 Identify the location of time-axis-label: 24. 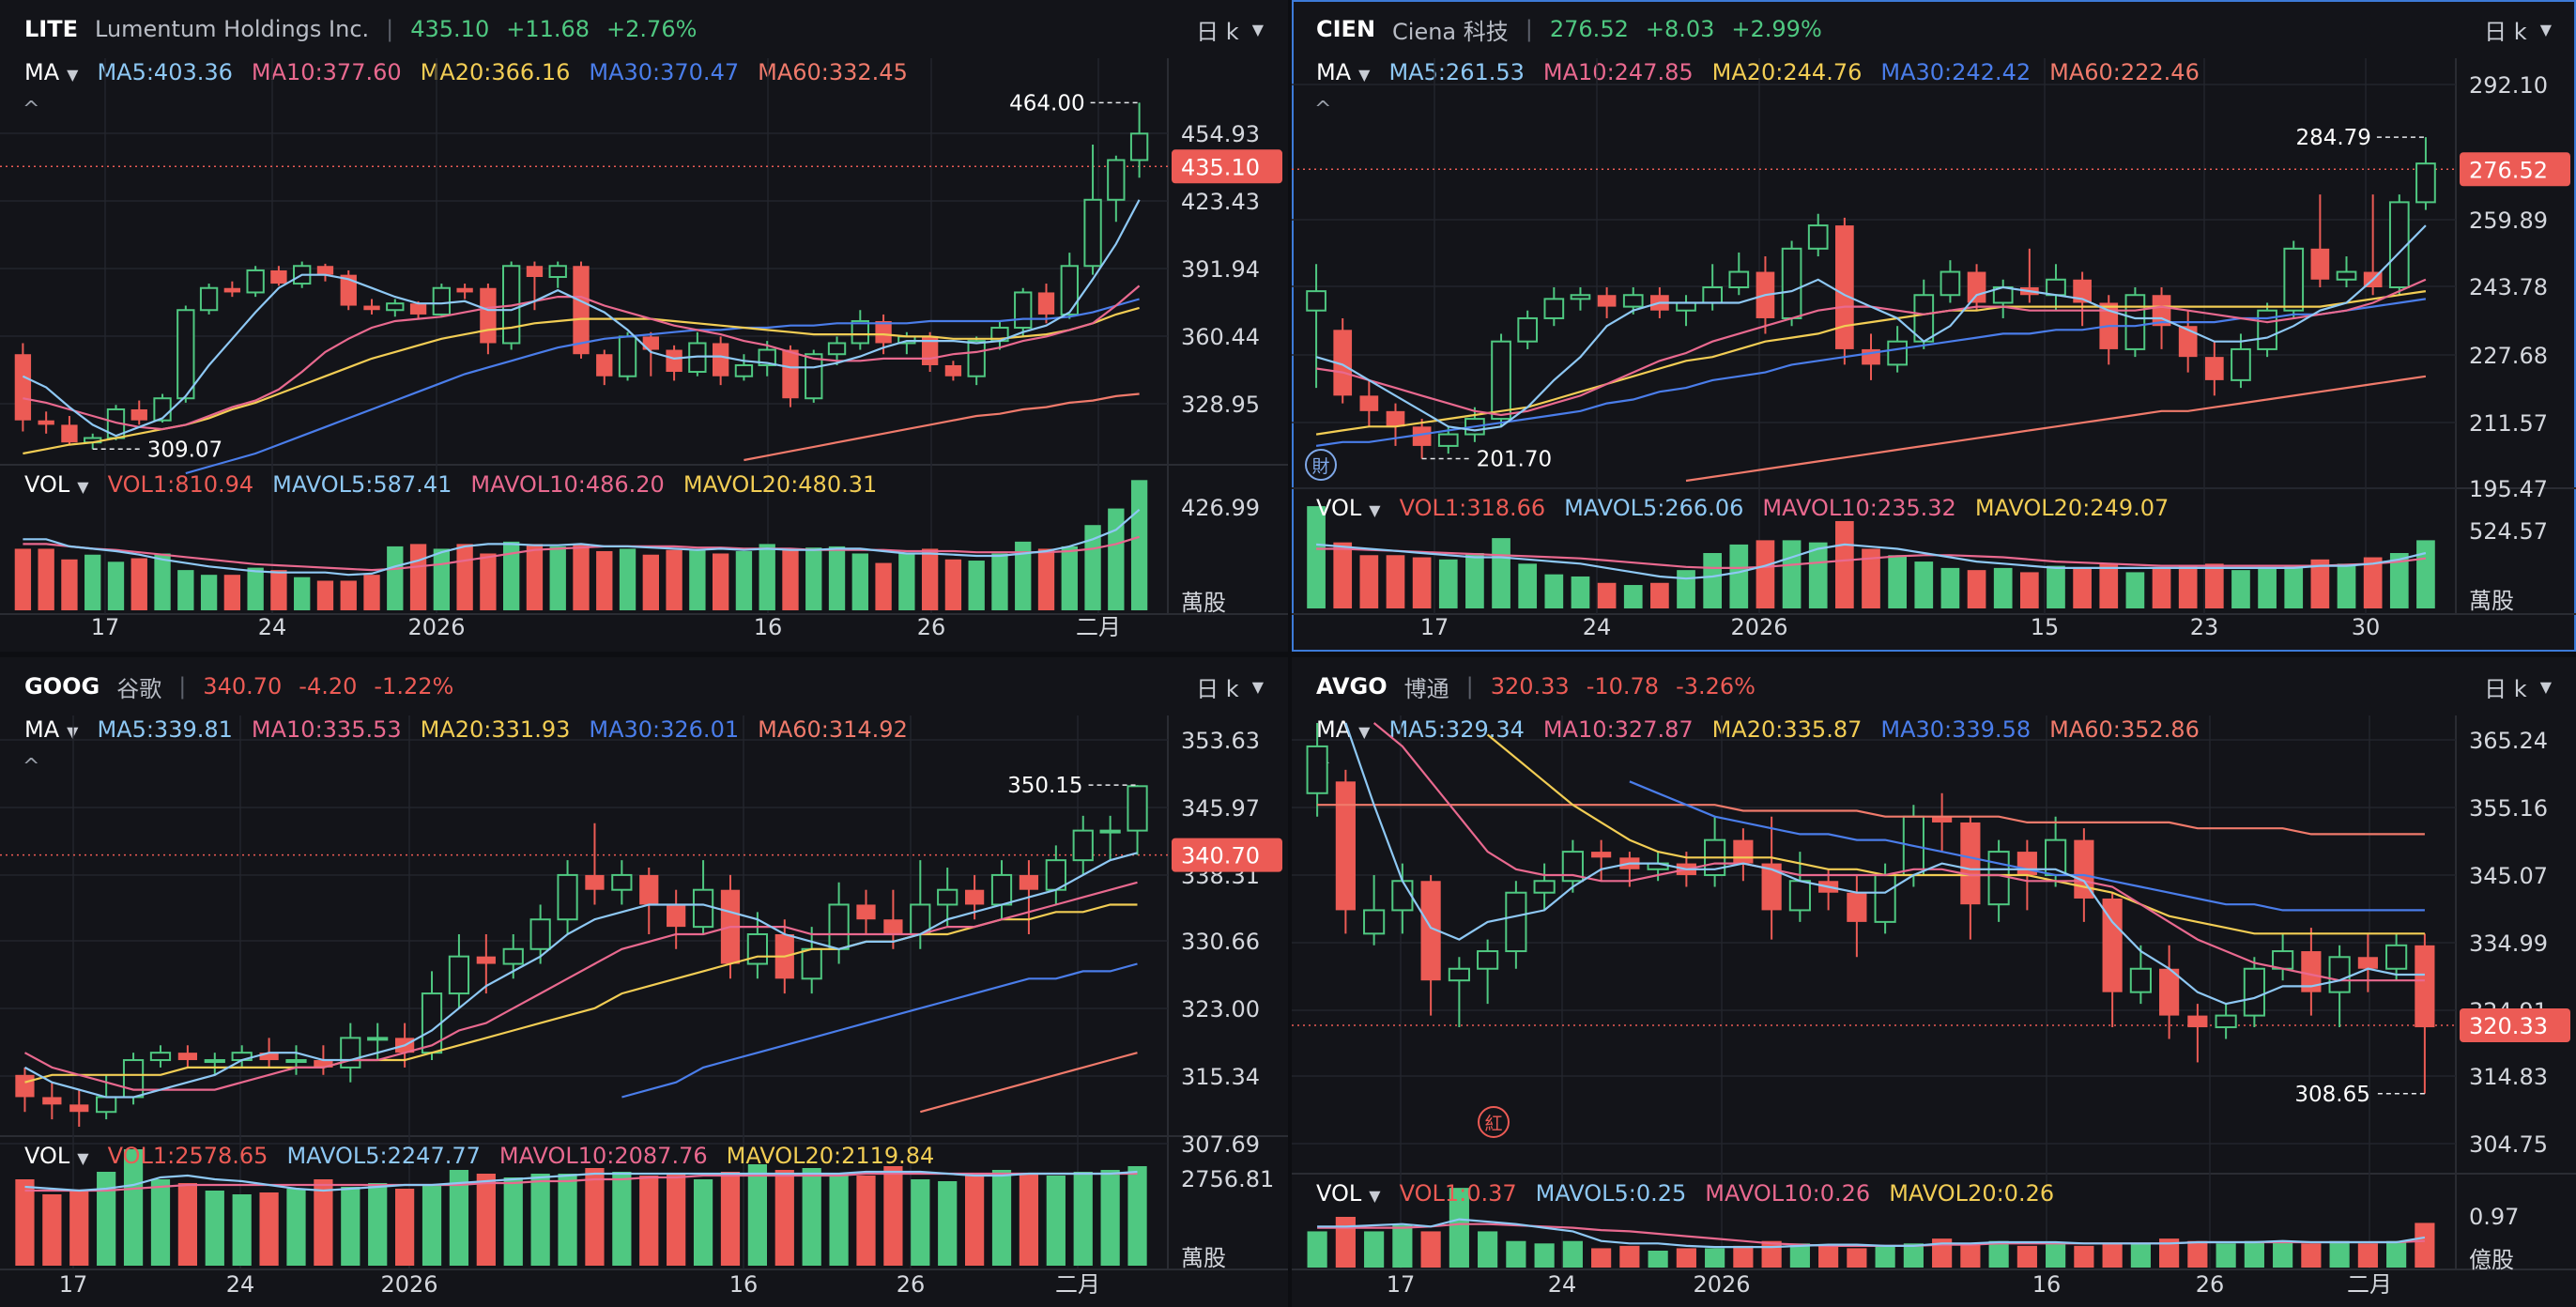
(273, 627).